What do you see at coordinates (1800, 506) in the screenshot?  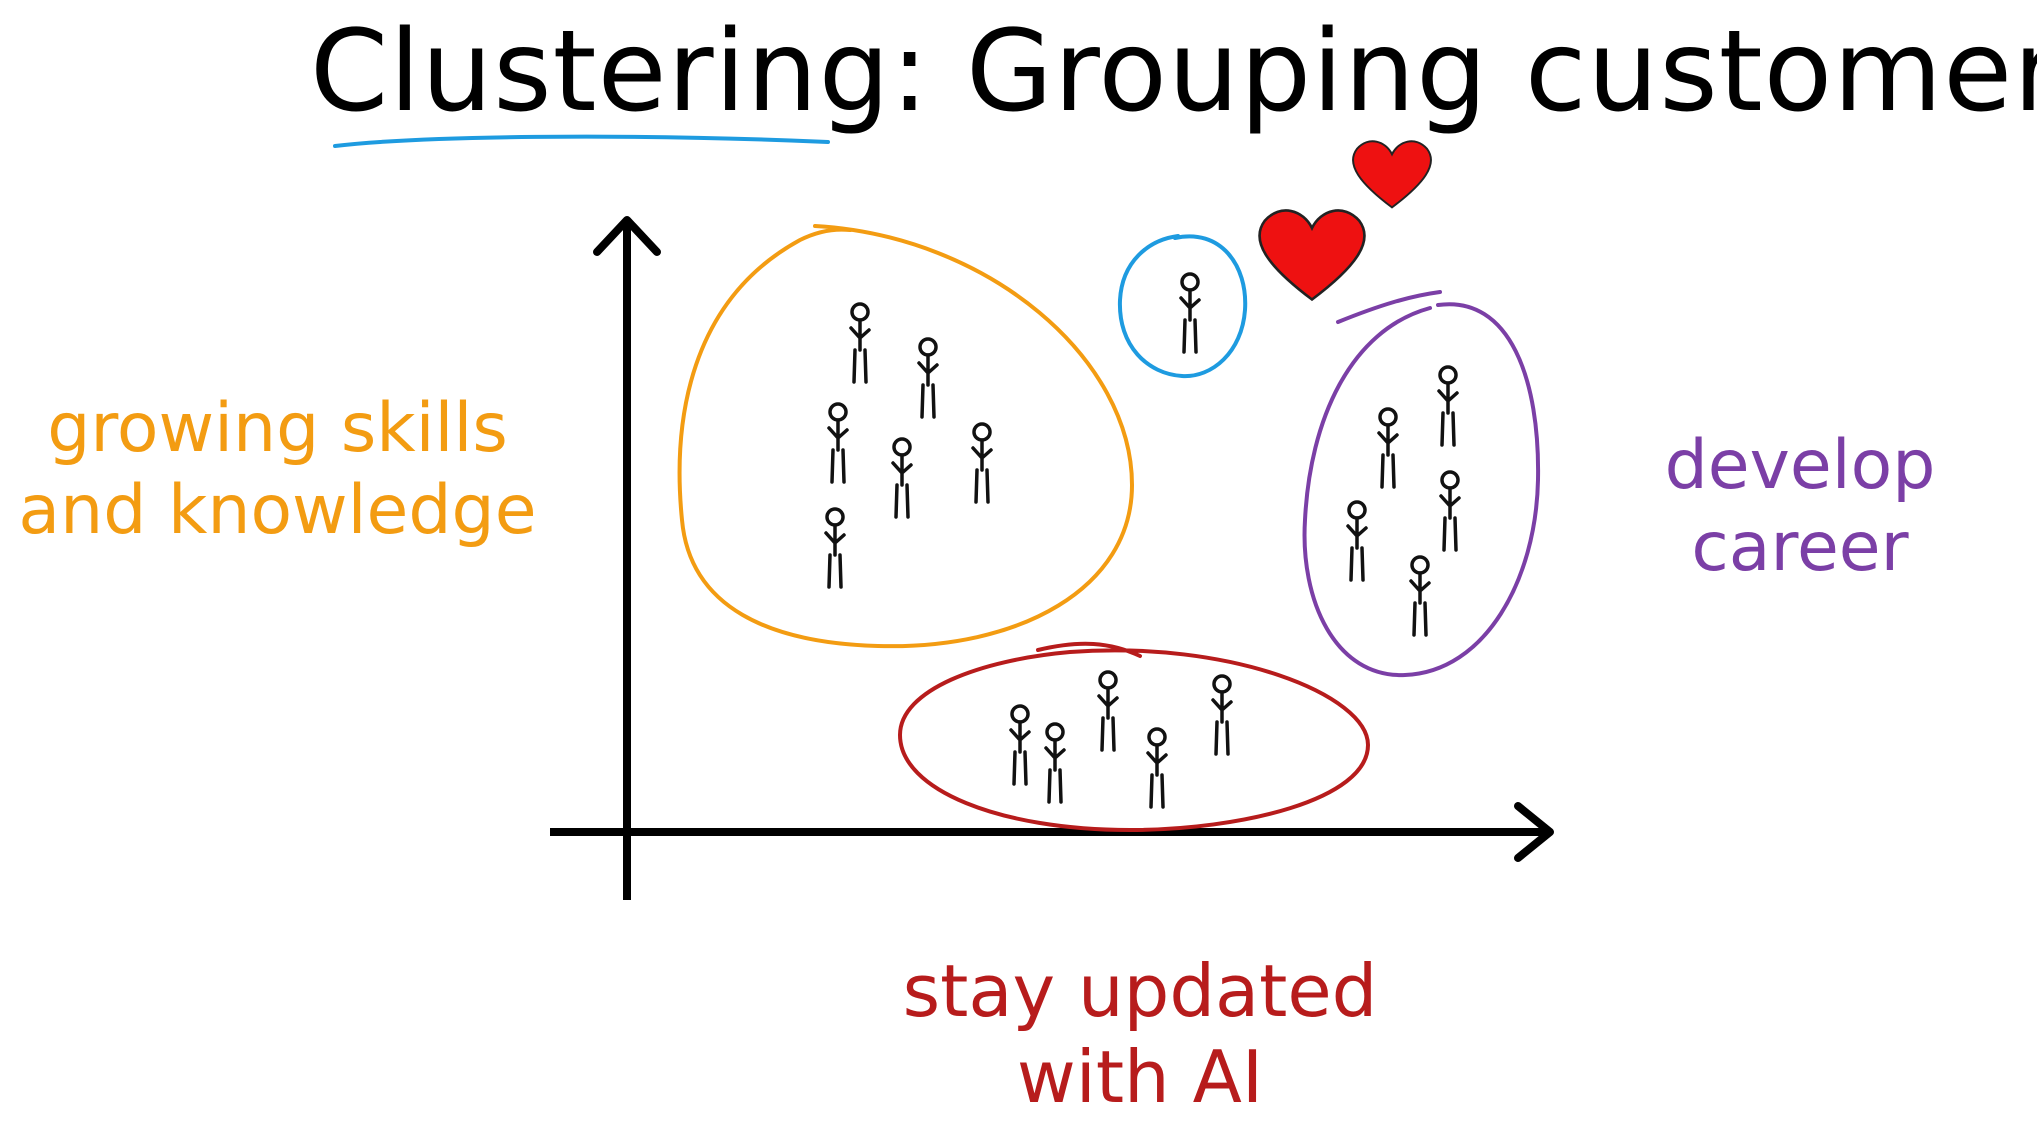 I see `label-develop-career: develop career` at bounding box center [1800, 506].